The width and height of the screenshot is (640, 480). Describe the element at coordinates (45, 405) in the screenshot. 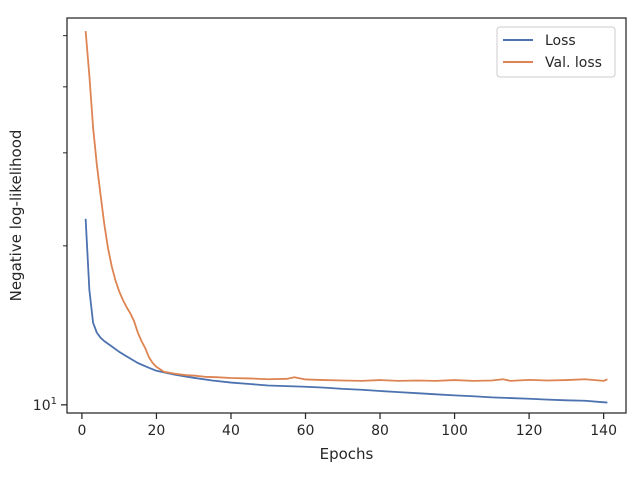

I see `y-tick-label: 101` at that location.